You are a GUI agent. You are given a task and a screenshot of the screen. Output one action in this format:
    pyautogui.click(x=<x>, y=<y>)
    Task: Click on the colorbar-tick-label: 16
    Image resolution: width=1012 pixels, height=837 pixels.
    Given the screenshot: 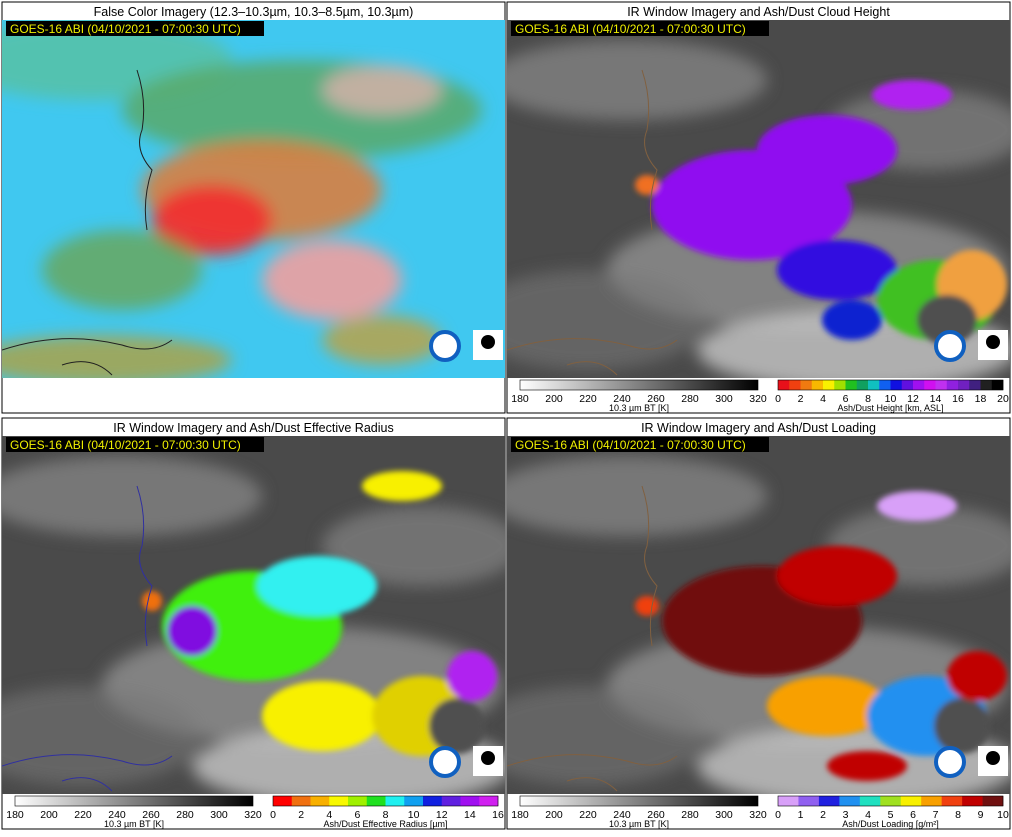 What is the action you would take?
    pyautogui.click(x=498, y=815)
    